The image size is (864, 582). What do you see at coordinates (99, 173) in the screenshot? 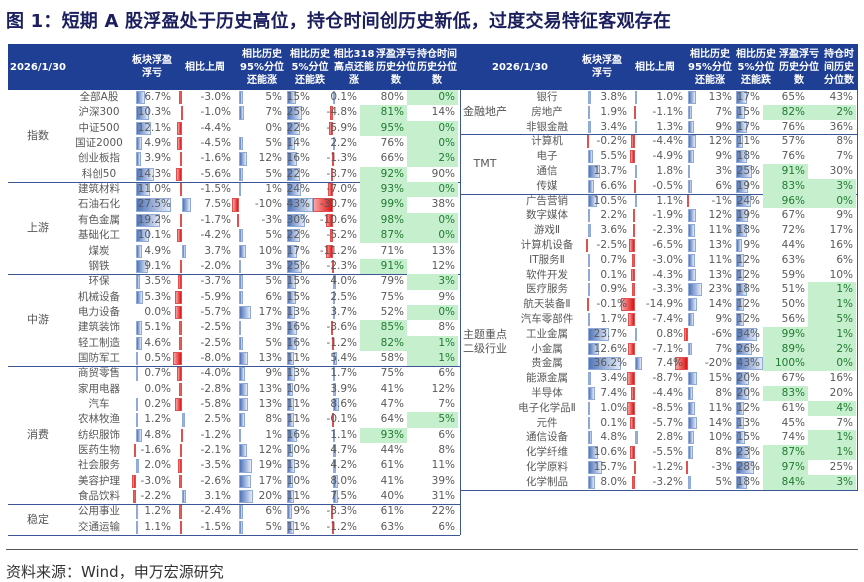
I see `industry-name: 科创50` at bounding box center [99, 173].